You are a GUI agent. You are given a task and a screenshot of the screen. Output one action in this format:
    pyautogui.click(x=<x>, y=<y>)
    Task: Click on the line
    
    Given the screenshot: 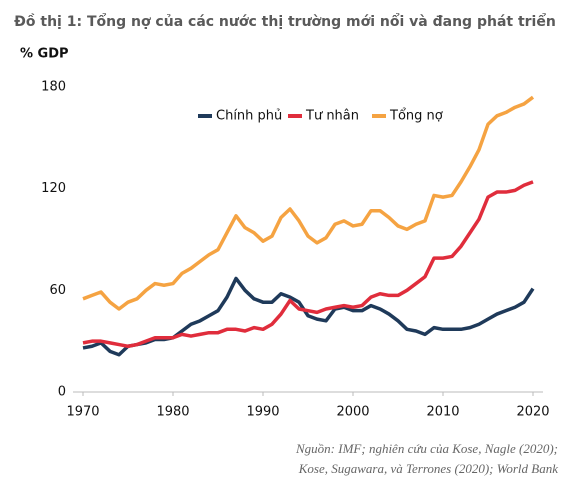 What is the action you would take?
    pyautogui.click(x=308, y=316)
    